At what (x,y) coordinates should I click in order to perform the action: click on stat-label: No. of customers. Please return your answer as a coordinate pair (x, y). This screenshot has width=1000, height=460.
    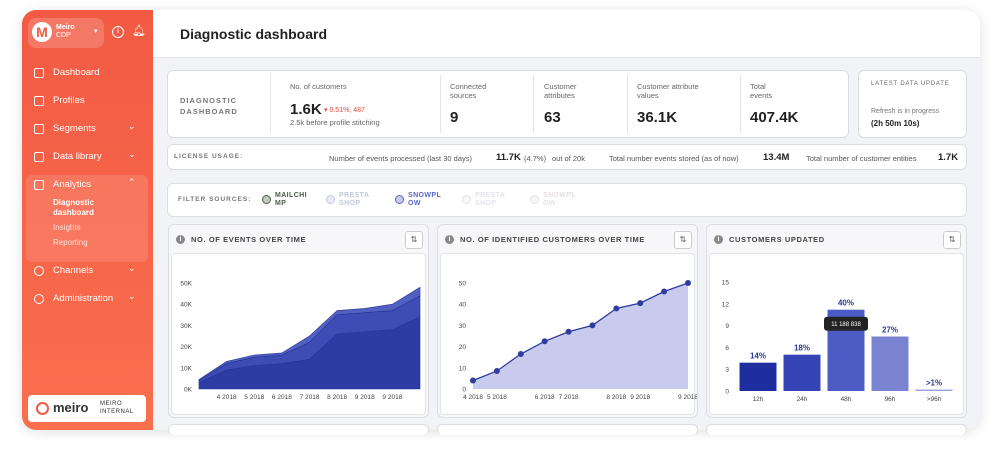
    Looking at the image, I should click on (318, 86).